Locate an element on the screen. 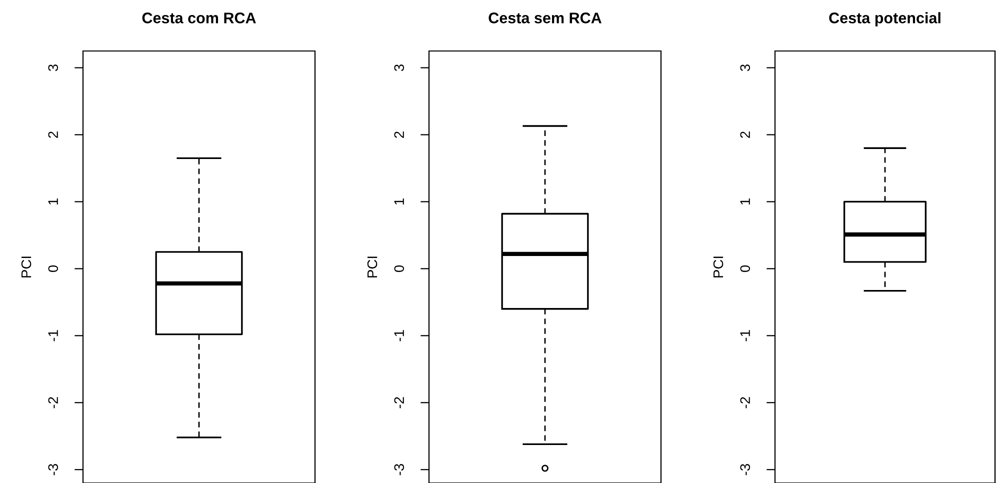 This screenshot has height=483, width=996. chart-title: Cesta sem RCA is located at coordinates (545, 18).